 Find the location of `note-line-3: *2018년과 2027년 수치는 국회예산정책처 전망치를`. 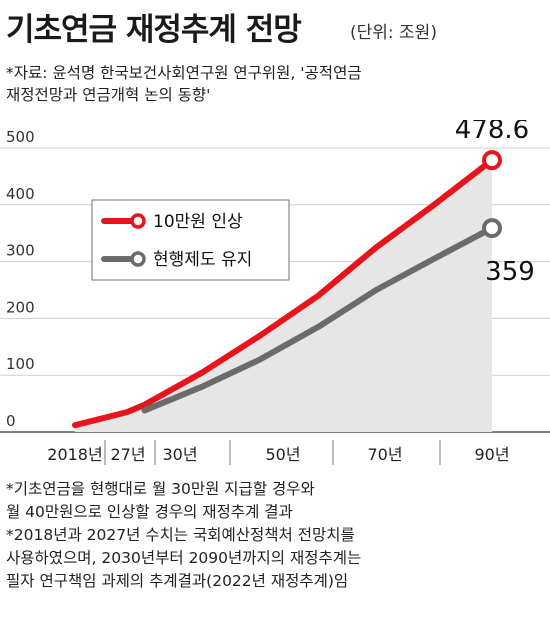

note-line-3: *2018년과 2027년 수치는 국회예산정책처 전망치를 is located at coordinates (180, 535).